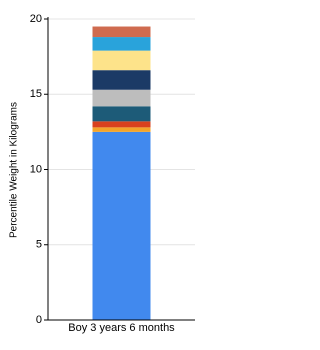  Describe the element at coordinates (39, 245) in the screenshot. I see `y-tick-label: 5` at that location.